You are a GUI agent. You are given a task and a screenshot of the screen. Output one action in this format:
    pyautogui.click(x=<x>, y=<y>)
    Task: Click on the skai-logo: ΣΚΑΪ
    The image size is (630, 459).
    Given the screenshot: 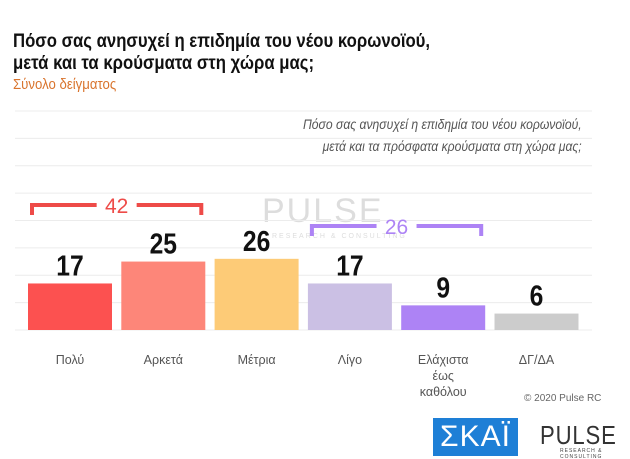 What is the action you would take?
    pyautogui.click(x=475, y=437)
    